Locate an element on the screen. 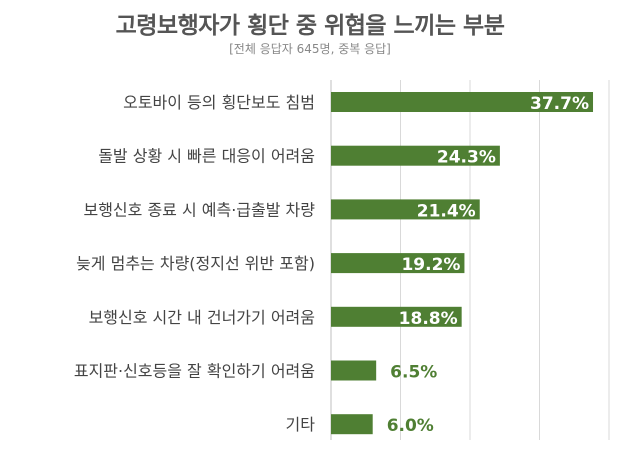 The height and width of the screenshot is (453, 620). category-label: 표지판·신호등을 잘 확인하기 어려움 is located at coordinates (194, 371).